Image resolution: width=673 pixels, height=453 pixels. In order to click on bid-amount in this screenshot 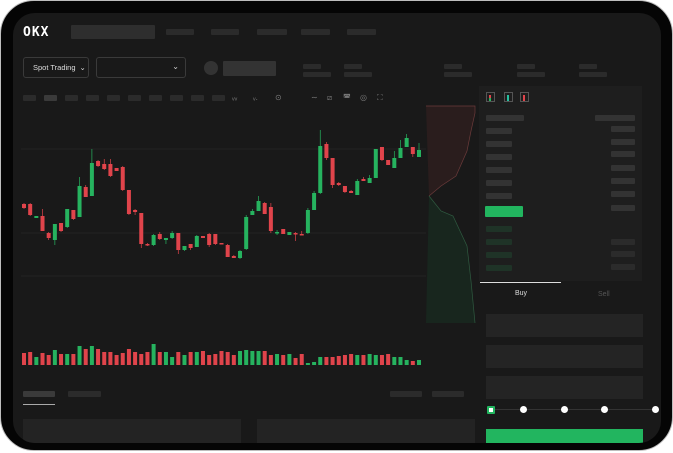, I will do `click(623, 254)`.